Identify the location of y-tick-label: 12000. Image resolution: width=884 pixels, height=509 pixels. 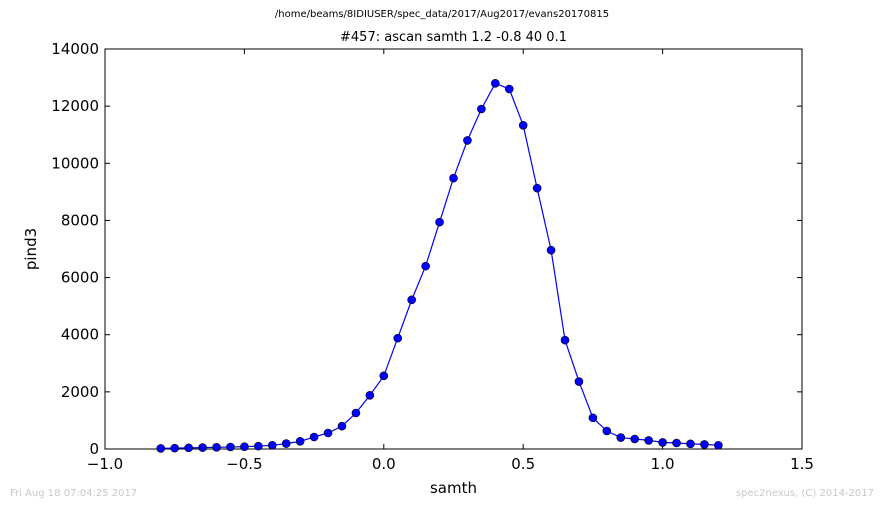
(75, 106).